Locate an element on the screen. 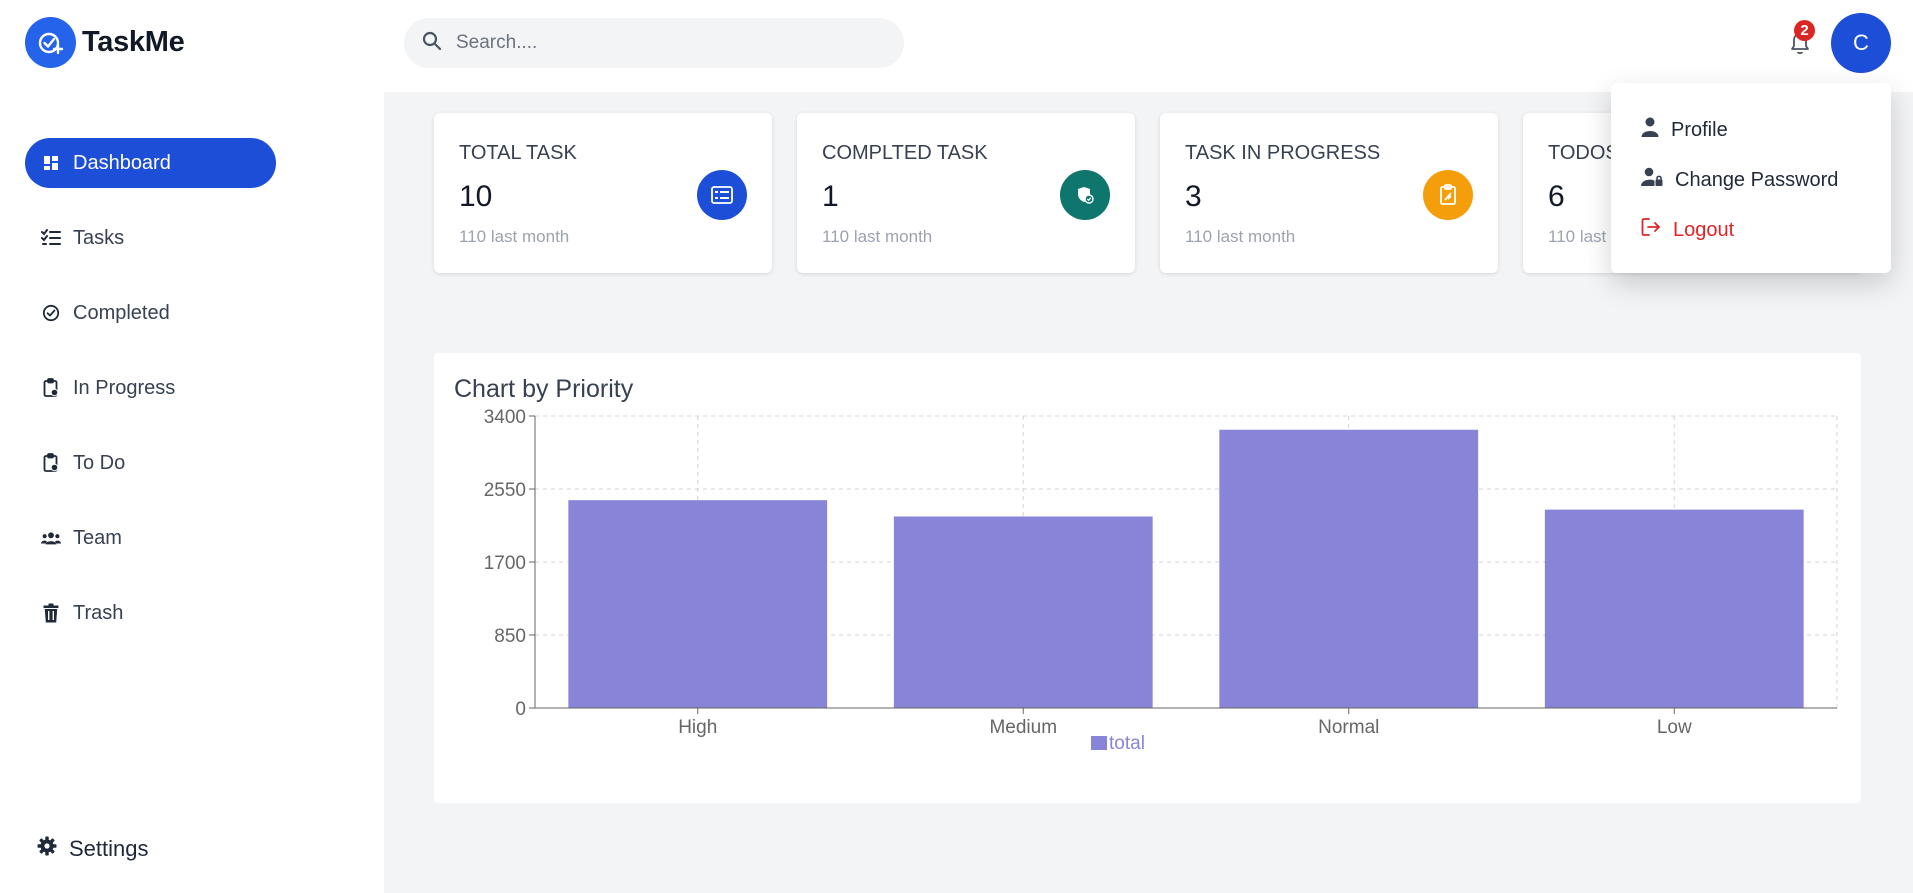 The height and width of the screenshot is (893, 1913). stat-label: TODOS is located at coordinates (1583, 153).